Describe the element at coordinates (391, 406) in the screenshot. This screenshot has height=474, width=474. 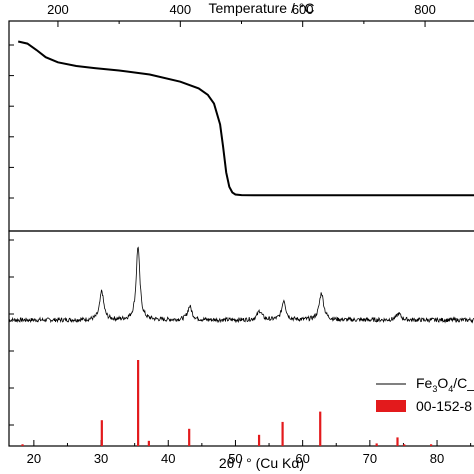
I see `legend-bar-swatch` at that location.